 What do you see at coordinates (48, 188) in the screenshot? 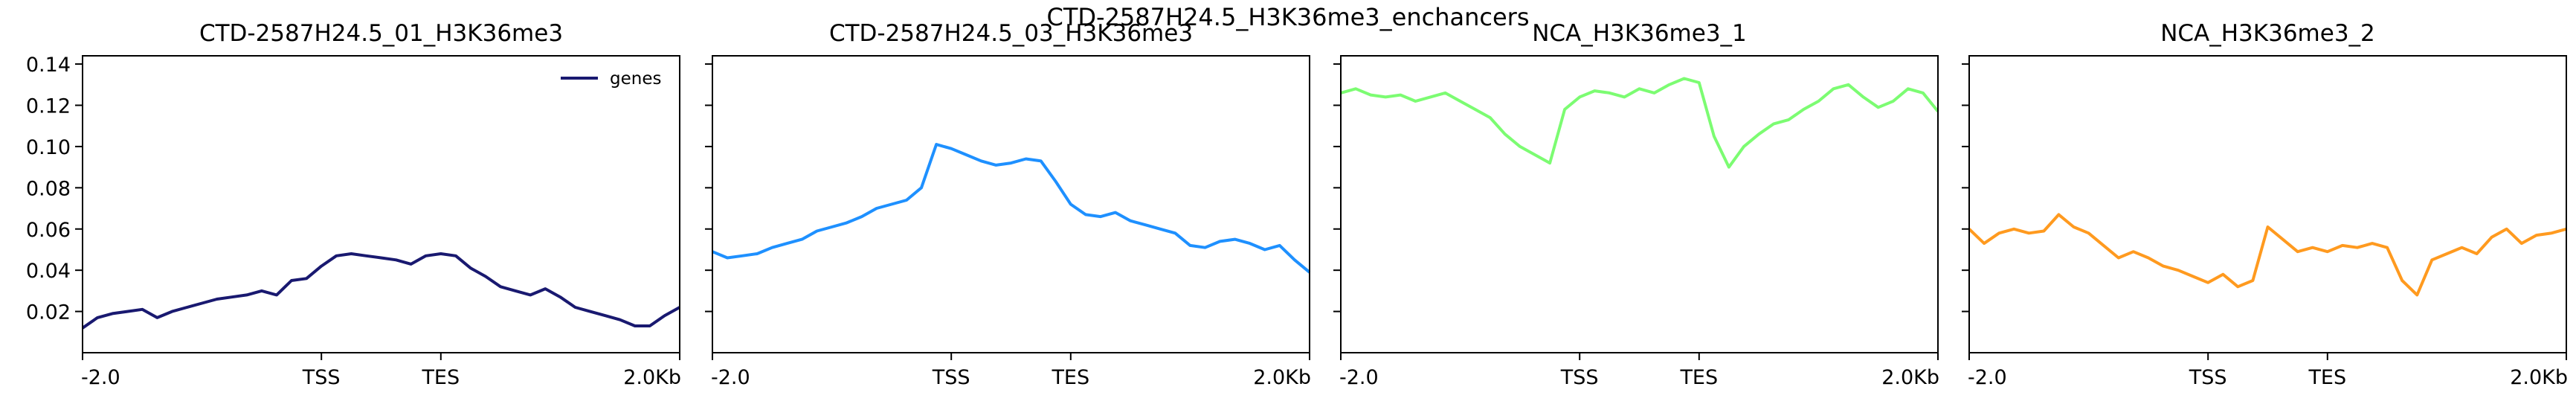
I see `y-tick-label: 0.08` at bounding box center [48, 188].